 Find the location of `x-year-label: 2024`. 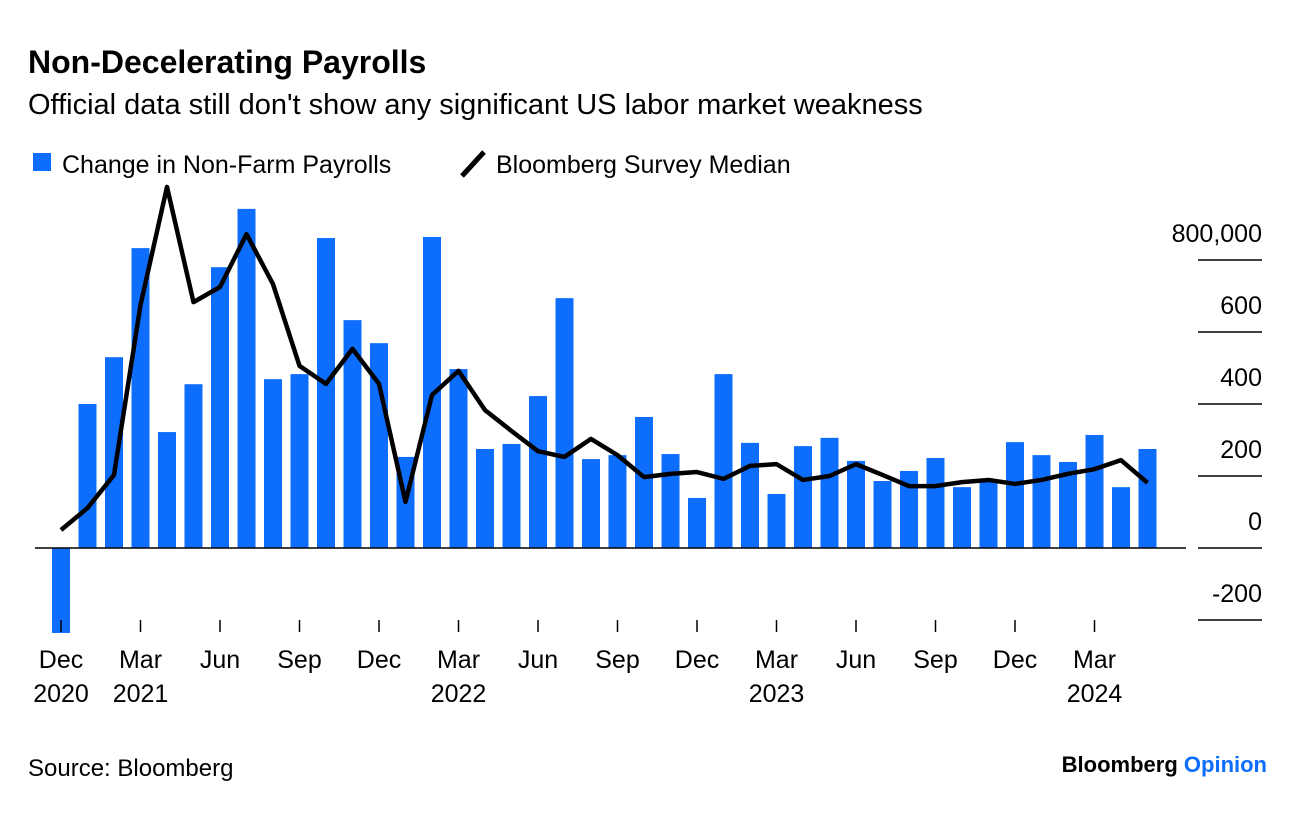

x-year-label: 2024 is located at coordinates (1095, 694).